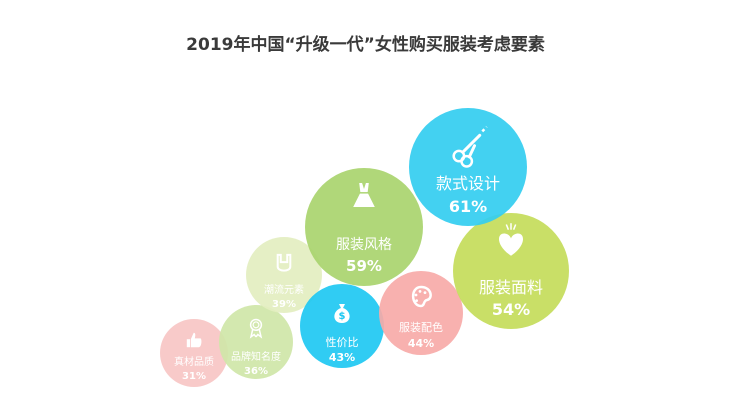 Image resolution: width=731 pixels, height=416 pixels. I want to click on bubble-value: 39%, so click(284, 304).